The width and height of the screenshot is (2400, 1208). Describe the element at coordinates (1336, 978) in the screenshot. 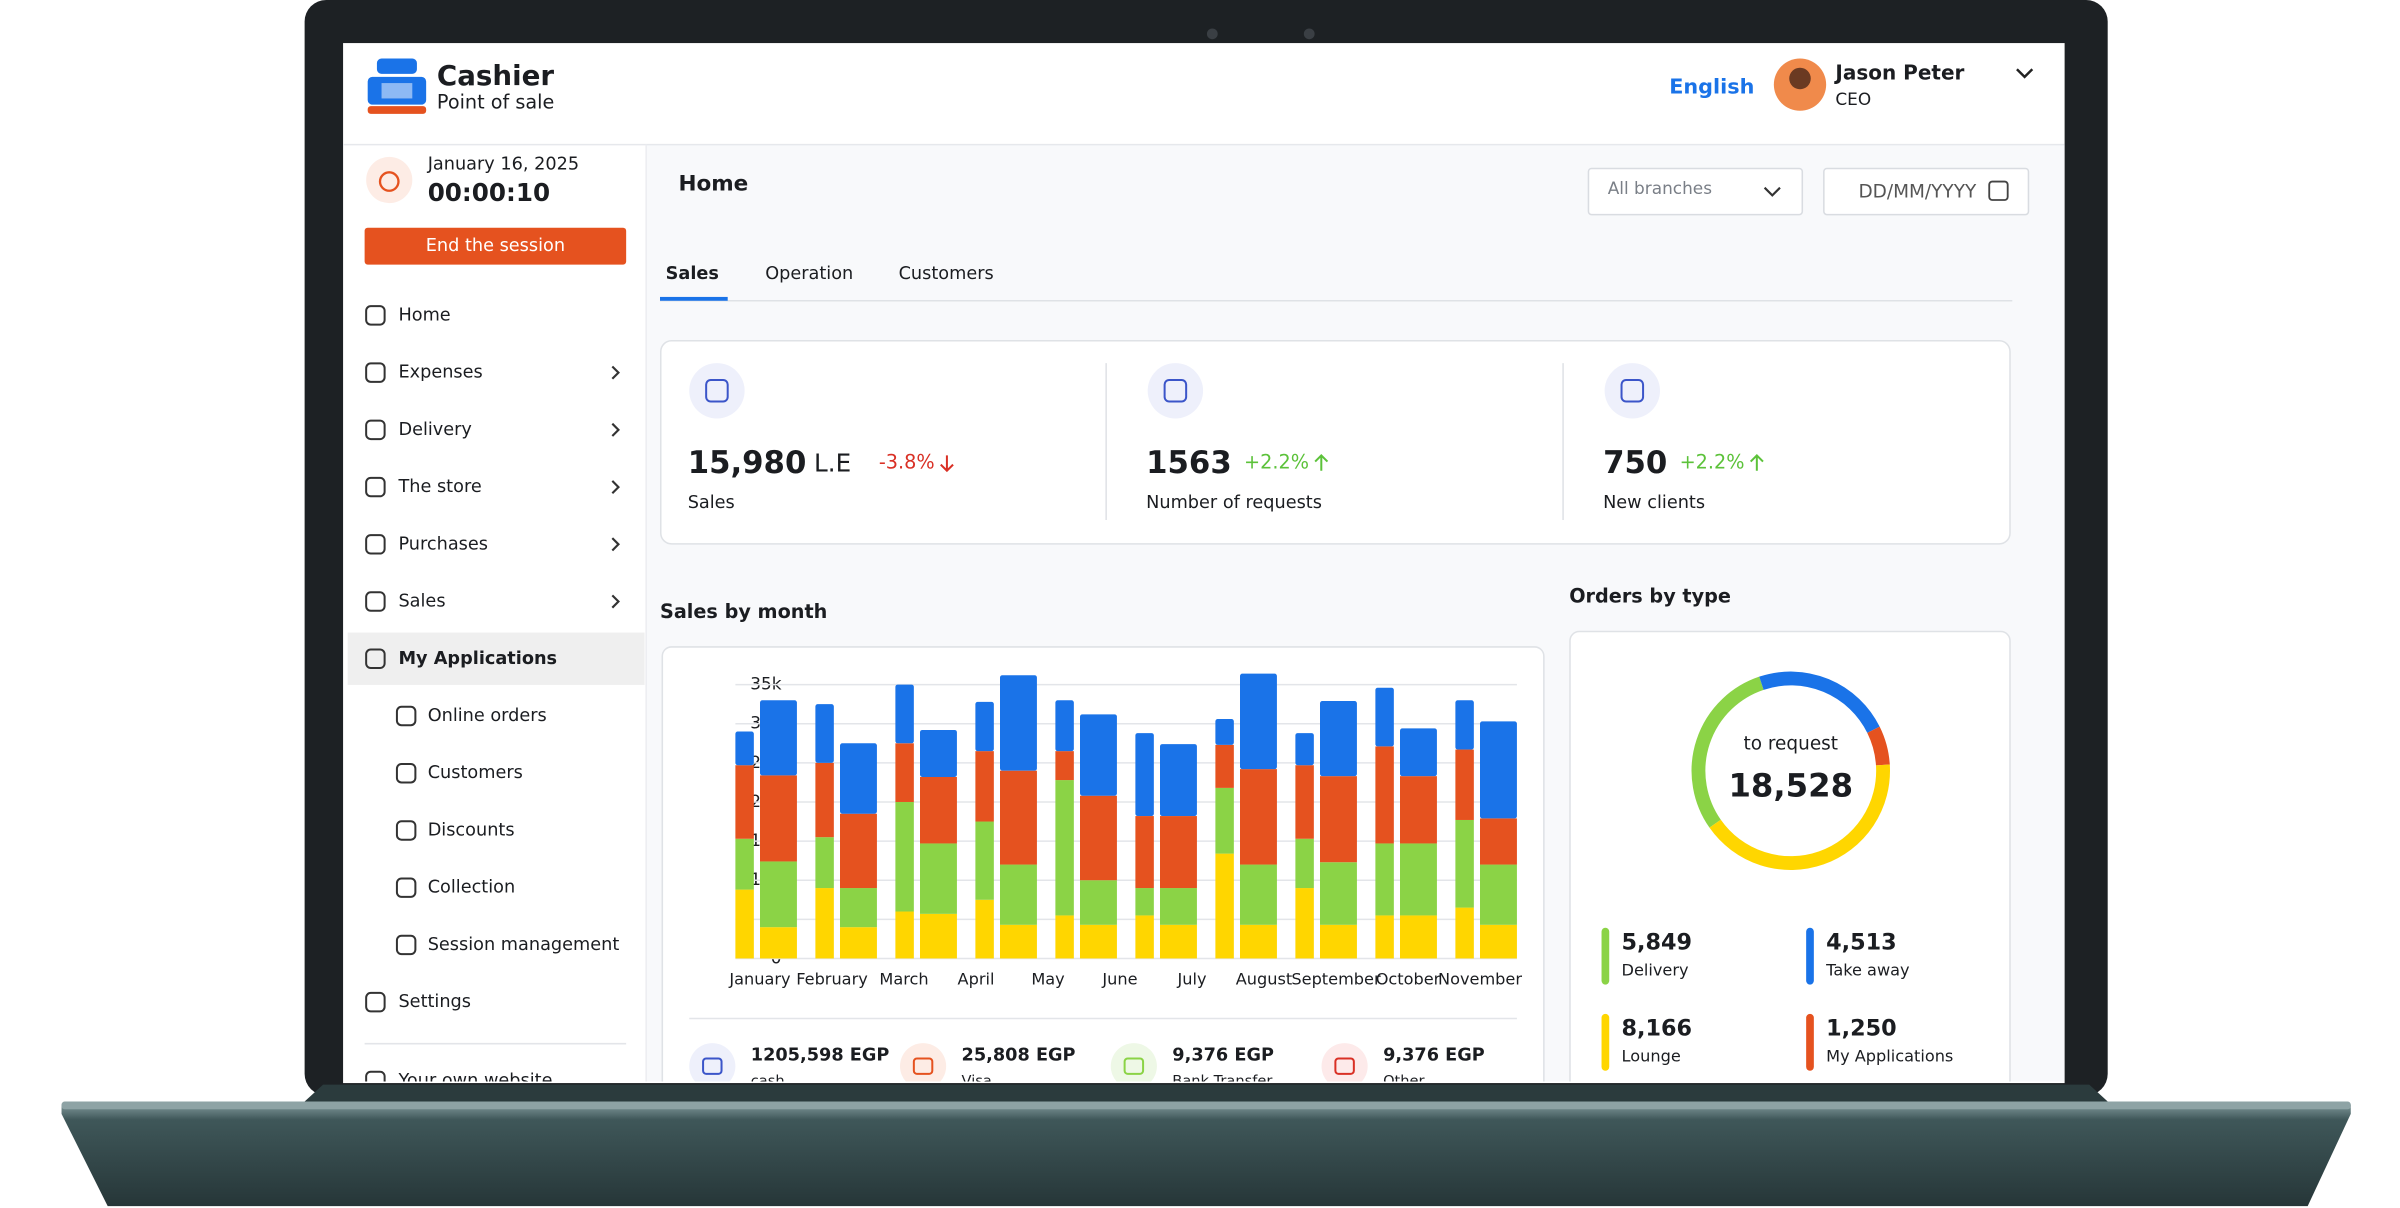

I see `x-tick-label: September` at that location.